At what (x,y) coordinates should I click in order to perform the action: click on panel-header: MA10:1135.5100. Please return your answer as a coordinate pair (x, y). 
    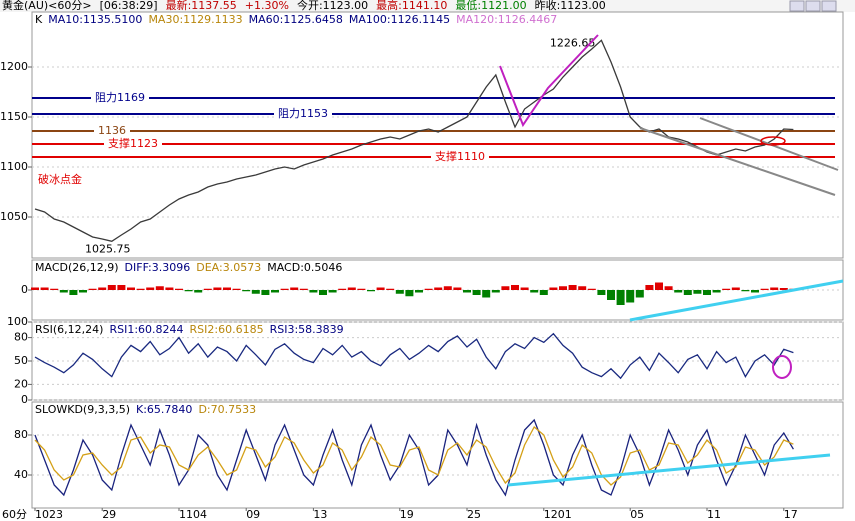
    Looking at the image, I should click on (95, 19).